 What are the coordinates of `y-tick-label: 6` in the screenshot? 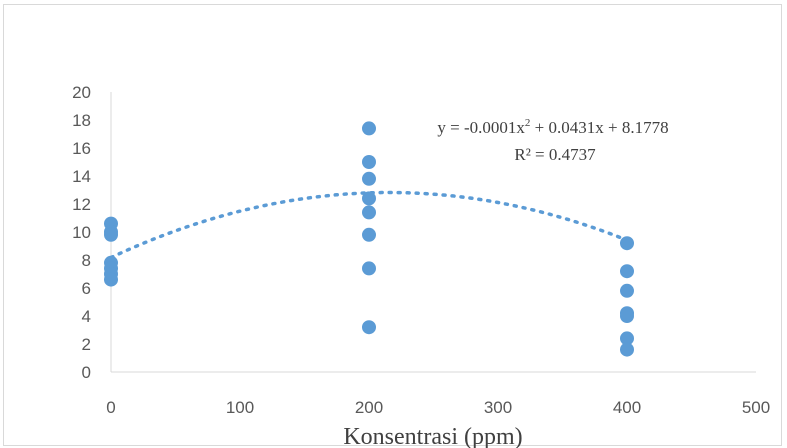 It's located at (86, 288).